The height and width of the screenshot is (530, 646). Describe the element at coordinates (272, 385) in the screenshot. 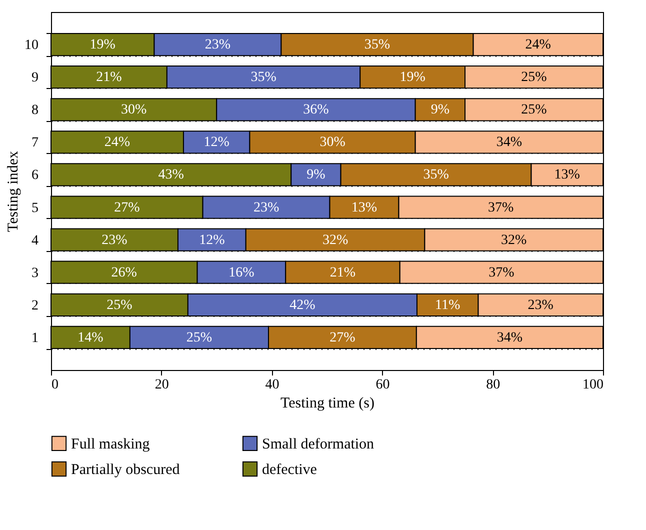

I see `x-tick-label: 40` at that location.